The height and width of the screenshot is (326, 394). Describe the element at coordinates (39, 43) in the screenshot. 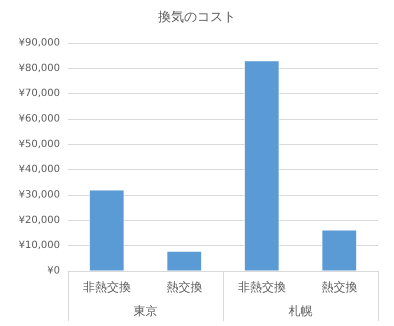

I see `y-tick-label: ¥90,000` at that location.